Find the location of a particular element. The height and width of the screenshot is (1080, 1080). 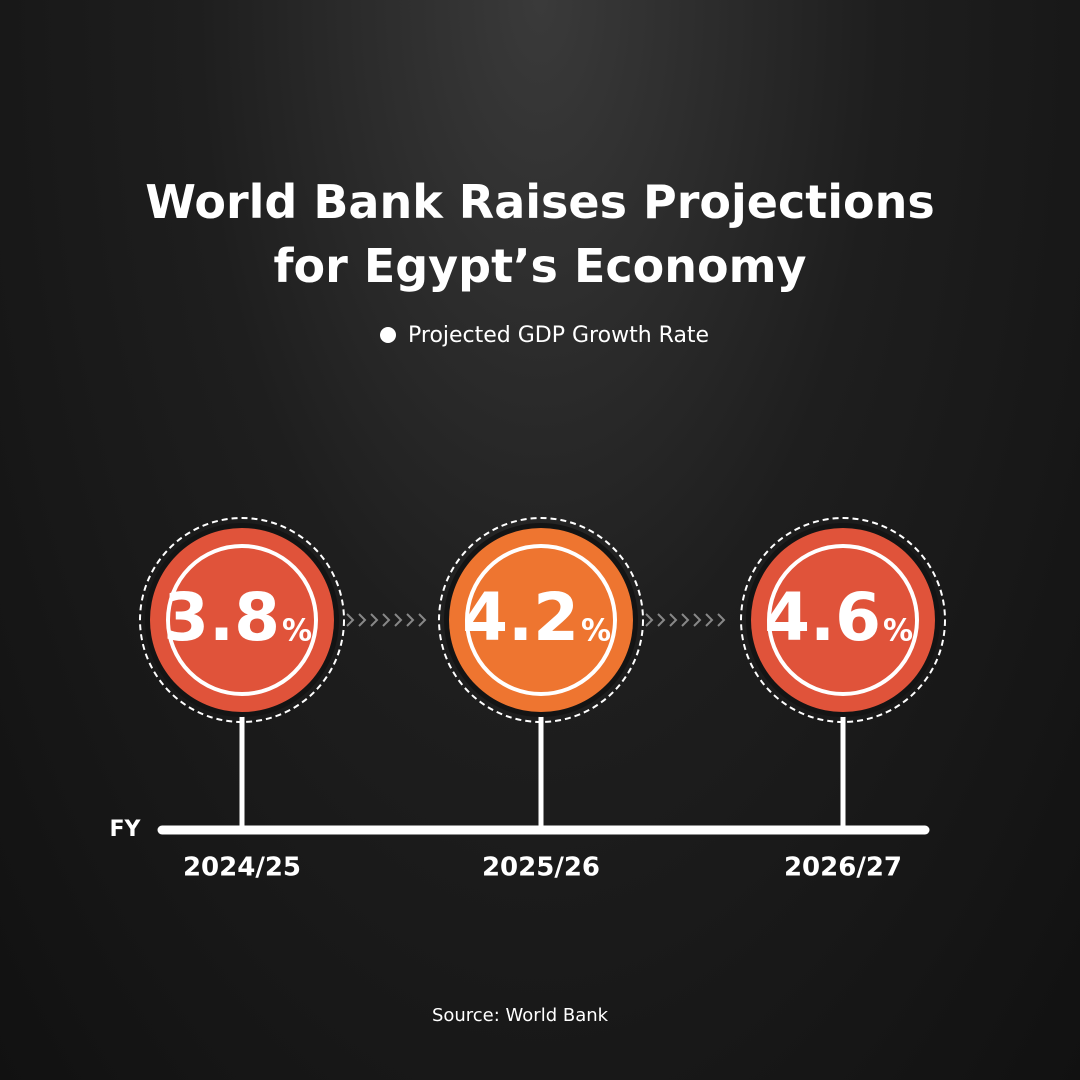

source: Source: World Bank is located at coordinates (520, 1015).